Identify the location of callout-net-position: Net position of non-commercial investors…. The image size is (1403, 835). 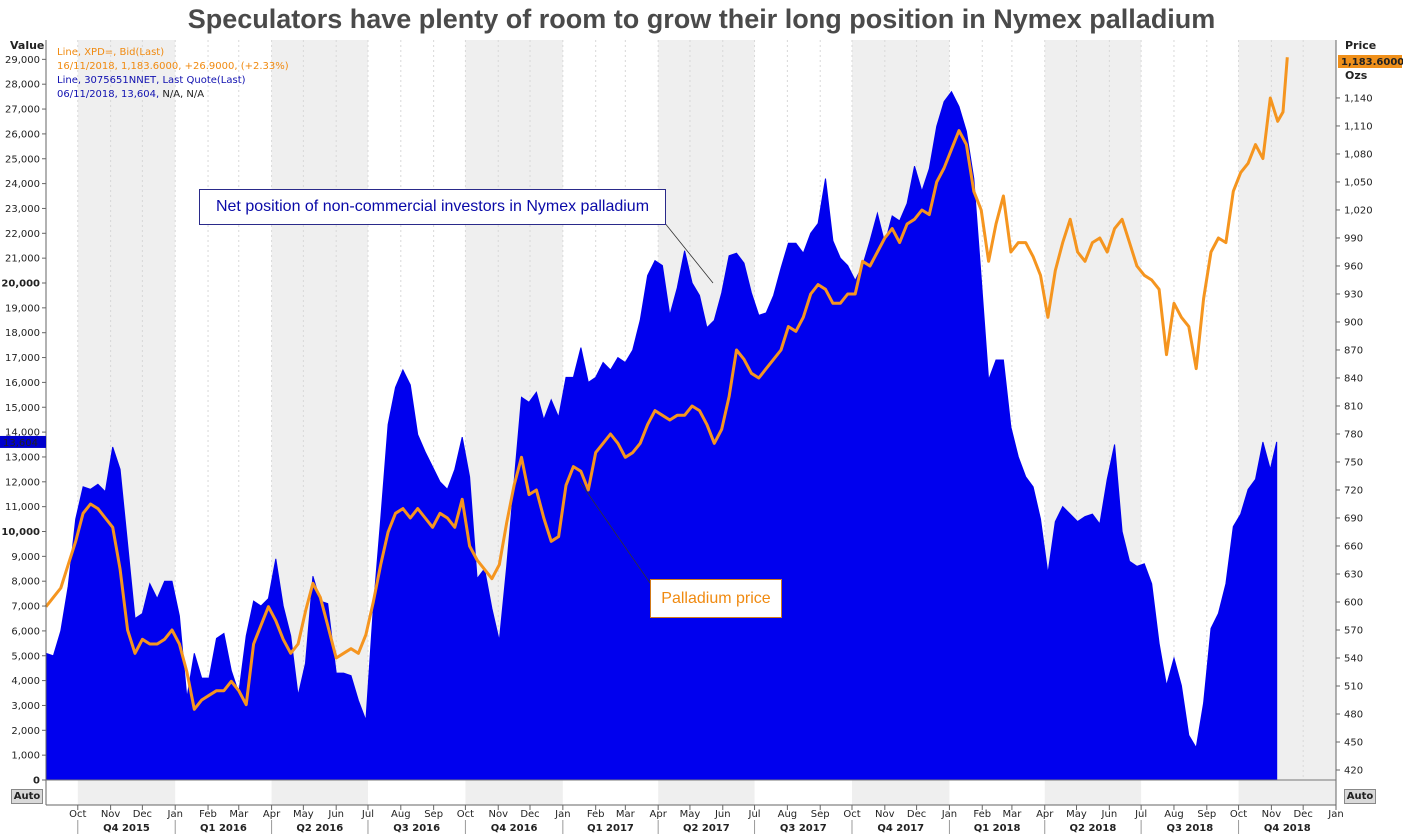
(432, 207).